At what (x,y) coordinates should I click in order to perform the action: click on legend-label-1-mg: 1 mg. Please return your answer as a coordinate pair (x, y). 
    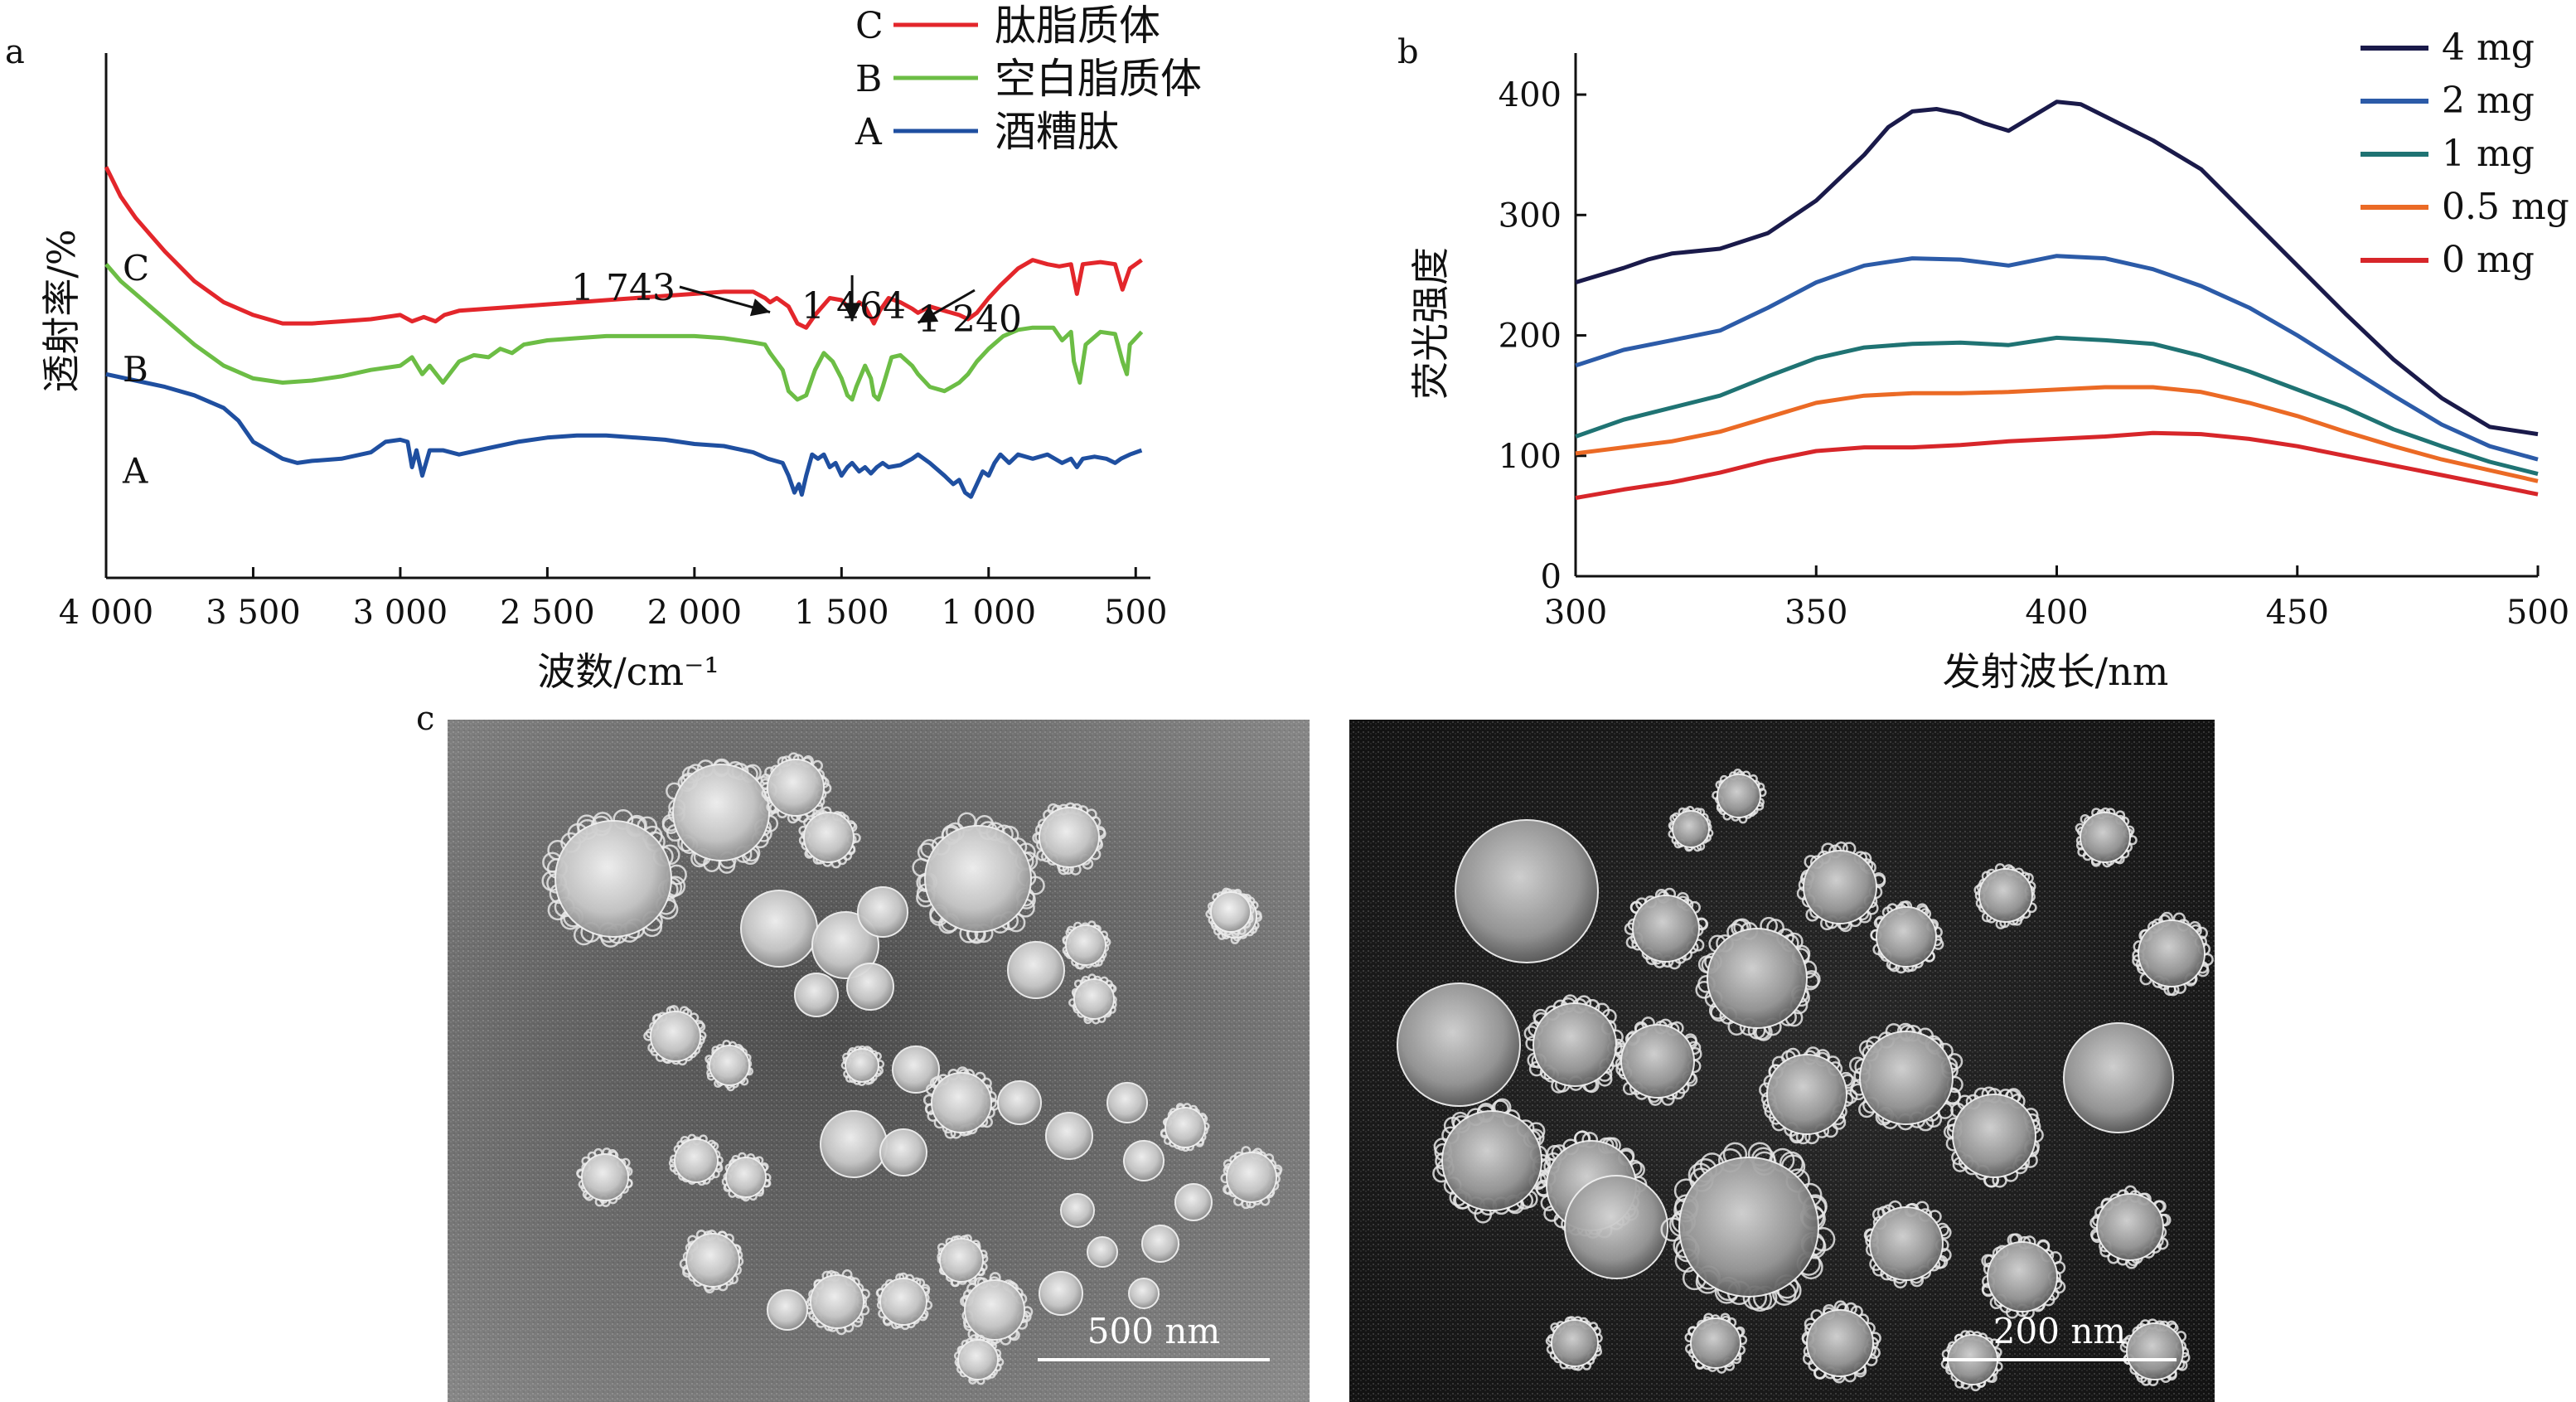
    Looking at the image, I should click on (2488, 154).